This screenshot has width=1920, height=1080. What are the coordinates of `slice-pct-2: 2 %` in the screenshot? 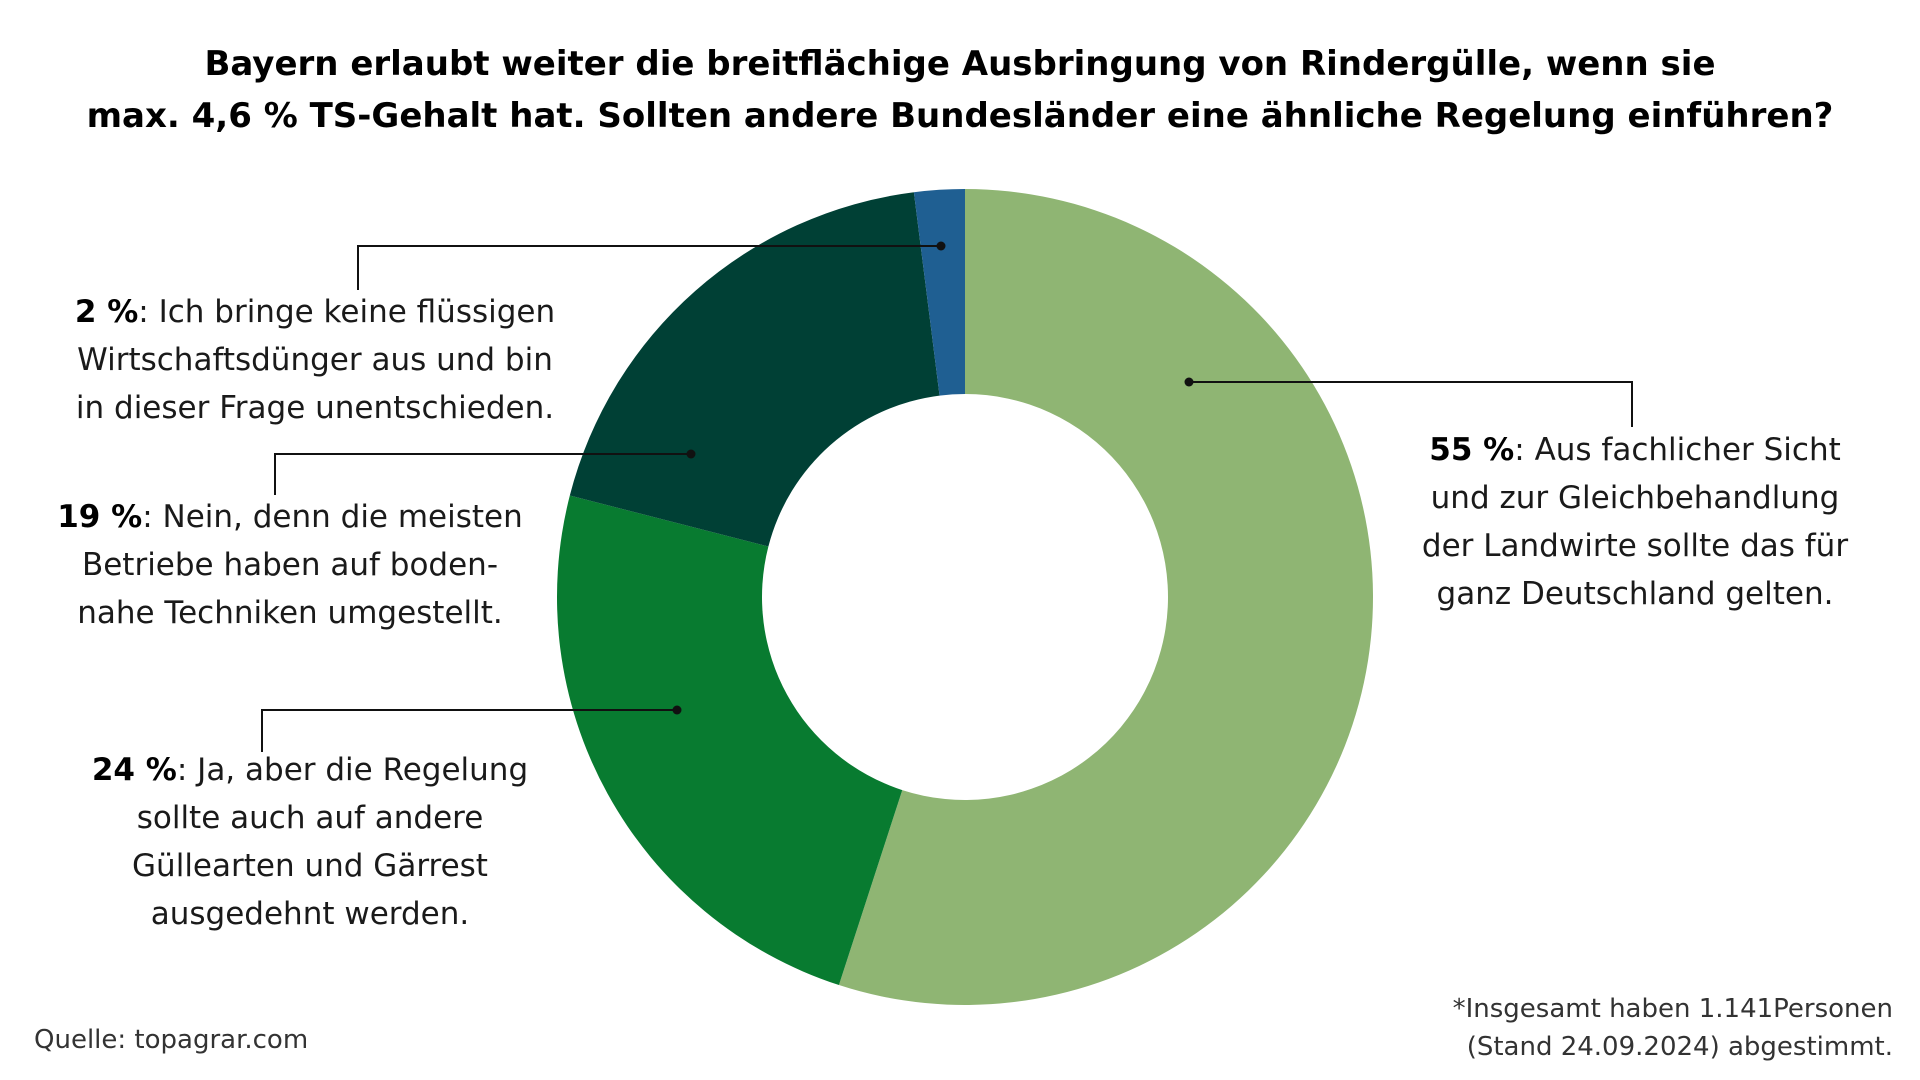 It's located at (106, 312).